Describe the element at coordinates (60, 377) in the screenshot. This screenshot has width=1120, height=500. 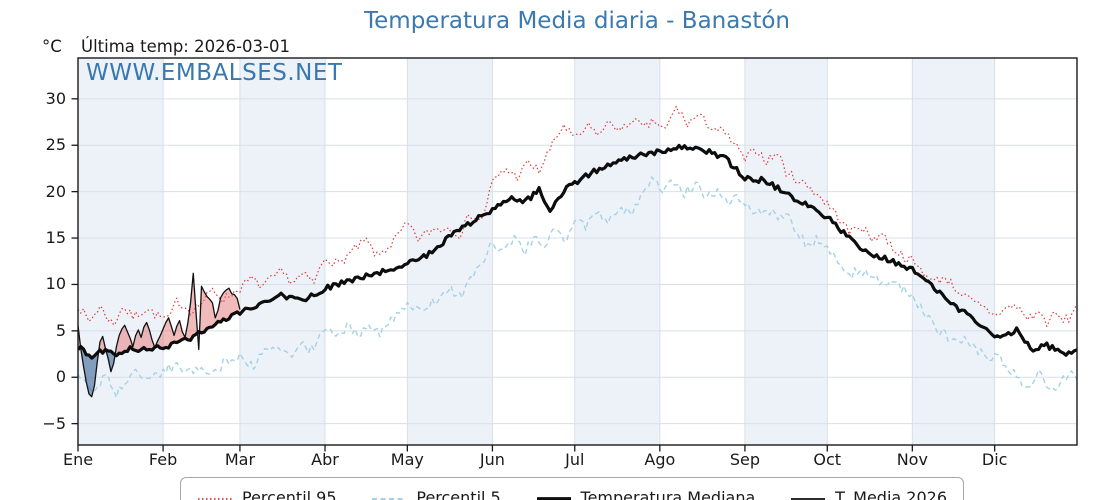
I see `y-tick-label: 0` at that location.